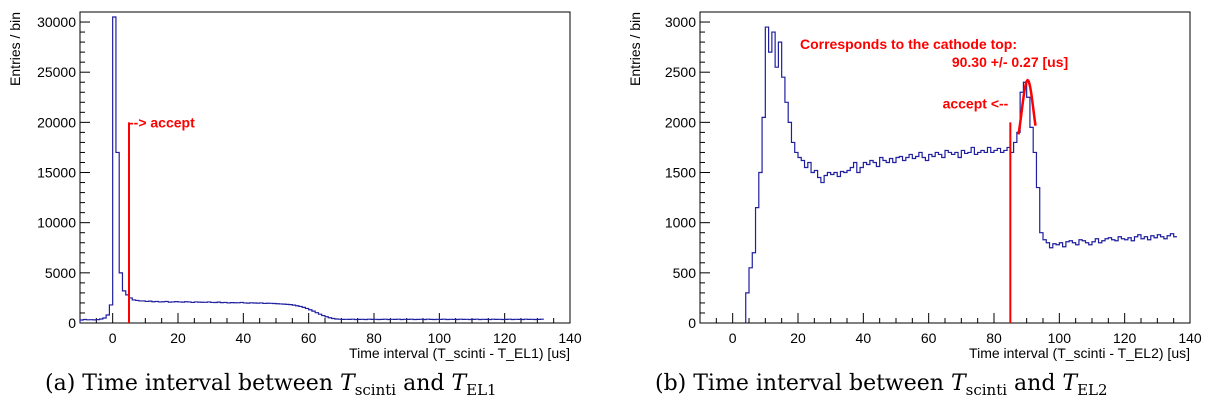 The image size is (1210, 419). What do you see at coordinates (635, 49) in the screenshot?
I see `y-axis-label-b: Entries / bin` at bounding box center [635, 49].